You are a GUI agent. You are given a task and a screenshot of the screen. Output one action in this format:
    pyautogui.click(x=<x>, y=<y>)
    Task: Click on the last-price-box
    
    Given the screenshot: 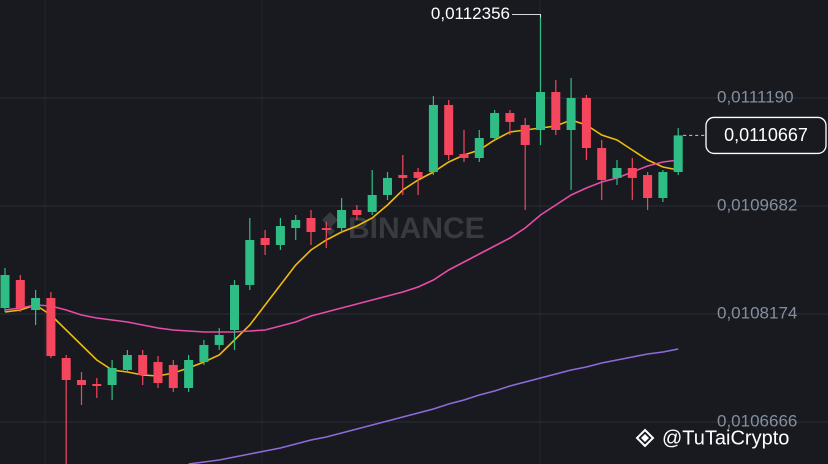 What is the action you would take?
    pyautogui.click(x=766, y=135)
    